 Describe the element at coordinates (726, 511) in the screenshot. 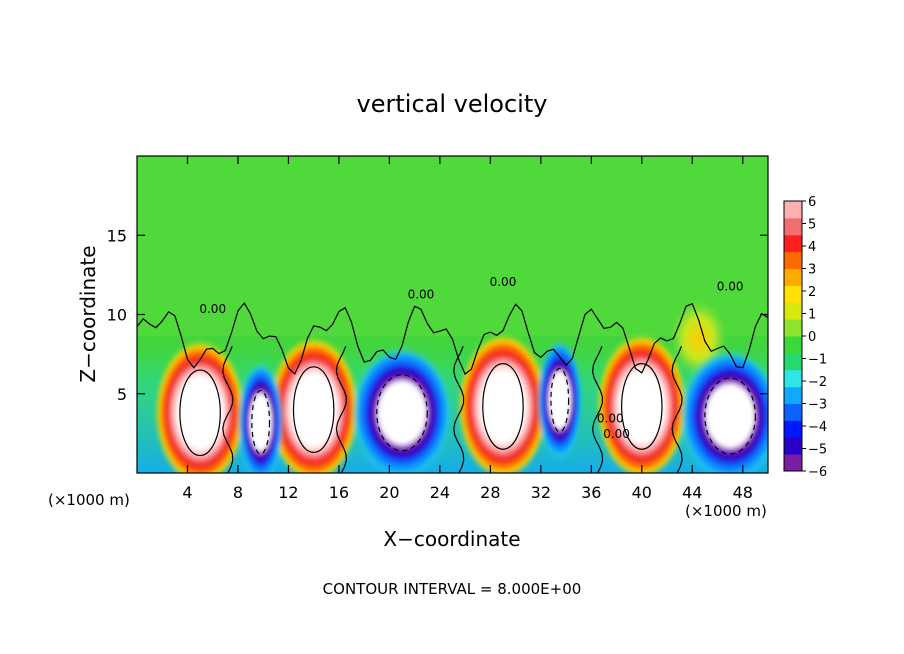

I see `x-unit-right: (×1000 m)` at that location.